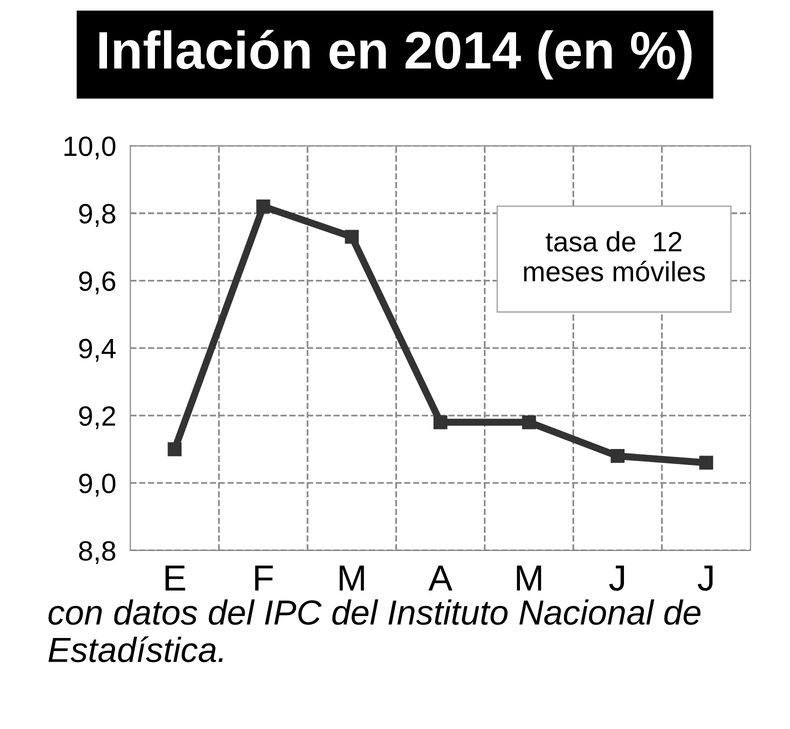  I want to click on y-tick-label: 8,8, so click(97, 552).